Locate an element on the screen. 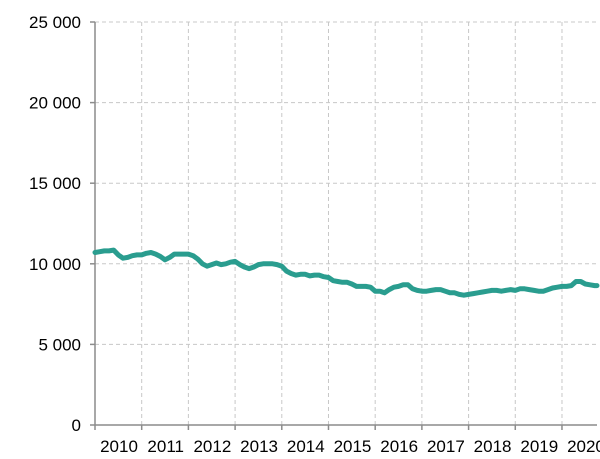  y-tick-label: 15 000 is located at coordinates (55, 183).